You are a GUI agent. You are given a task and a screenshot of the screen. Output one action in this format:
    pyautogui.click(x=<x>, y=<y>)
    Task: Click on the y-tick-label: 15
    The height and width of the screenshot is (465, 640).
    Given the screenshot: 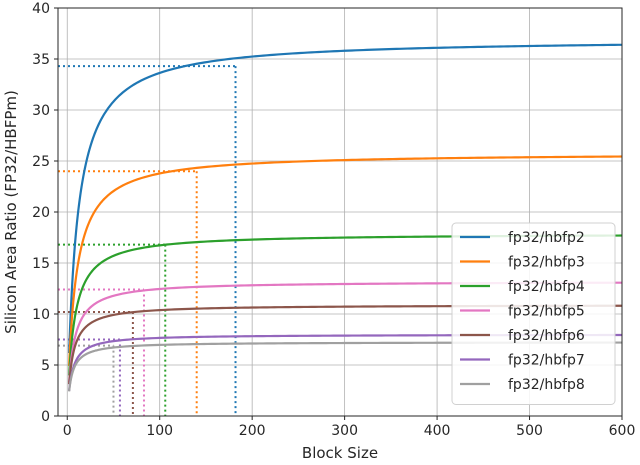 What is the action you would take?
    pyautogui.click(x=41, y=264)
    